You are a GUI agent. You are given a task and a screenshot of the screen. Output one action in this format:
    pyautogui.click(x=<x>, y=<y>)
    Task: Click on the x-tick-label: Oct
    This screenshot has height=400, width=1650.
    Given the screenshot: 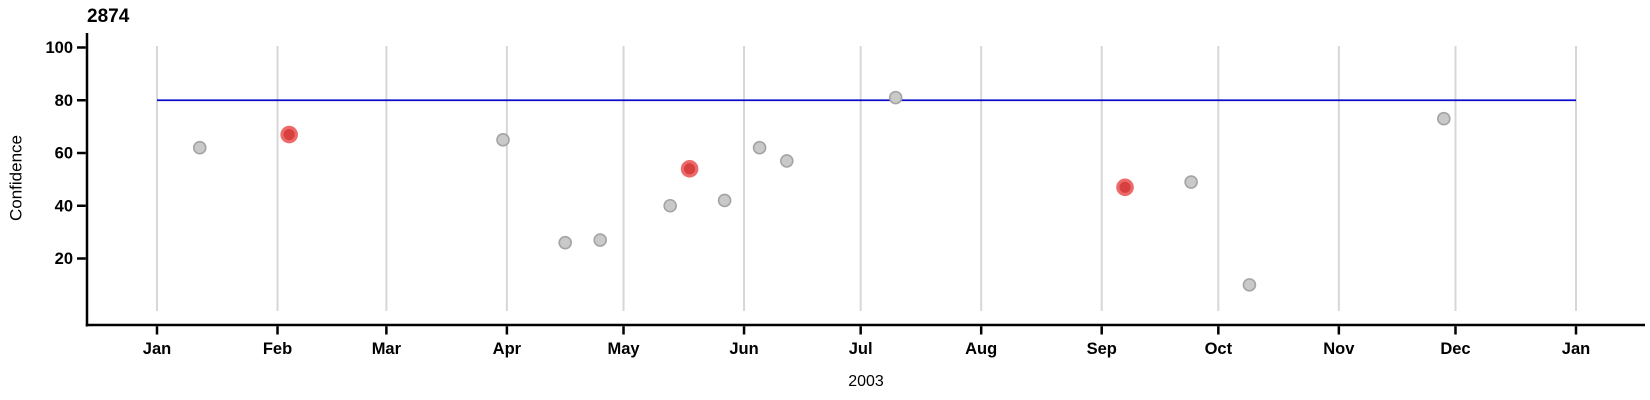 What is the action you would take?
    pyautogui.click(x=1219, y=349)
    